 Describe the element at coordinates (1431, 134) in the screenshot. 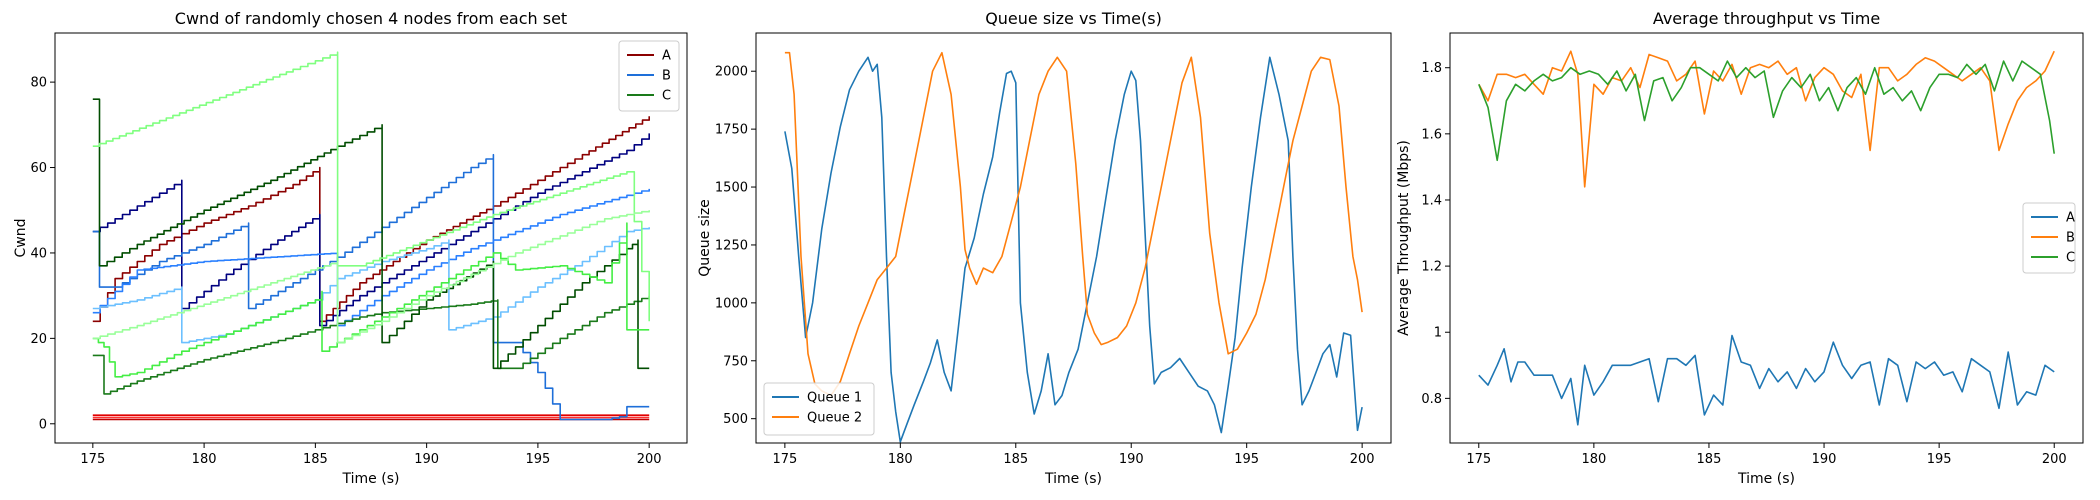

I see `y-tick-label: 1.6` at that location.